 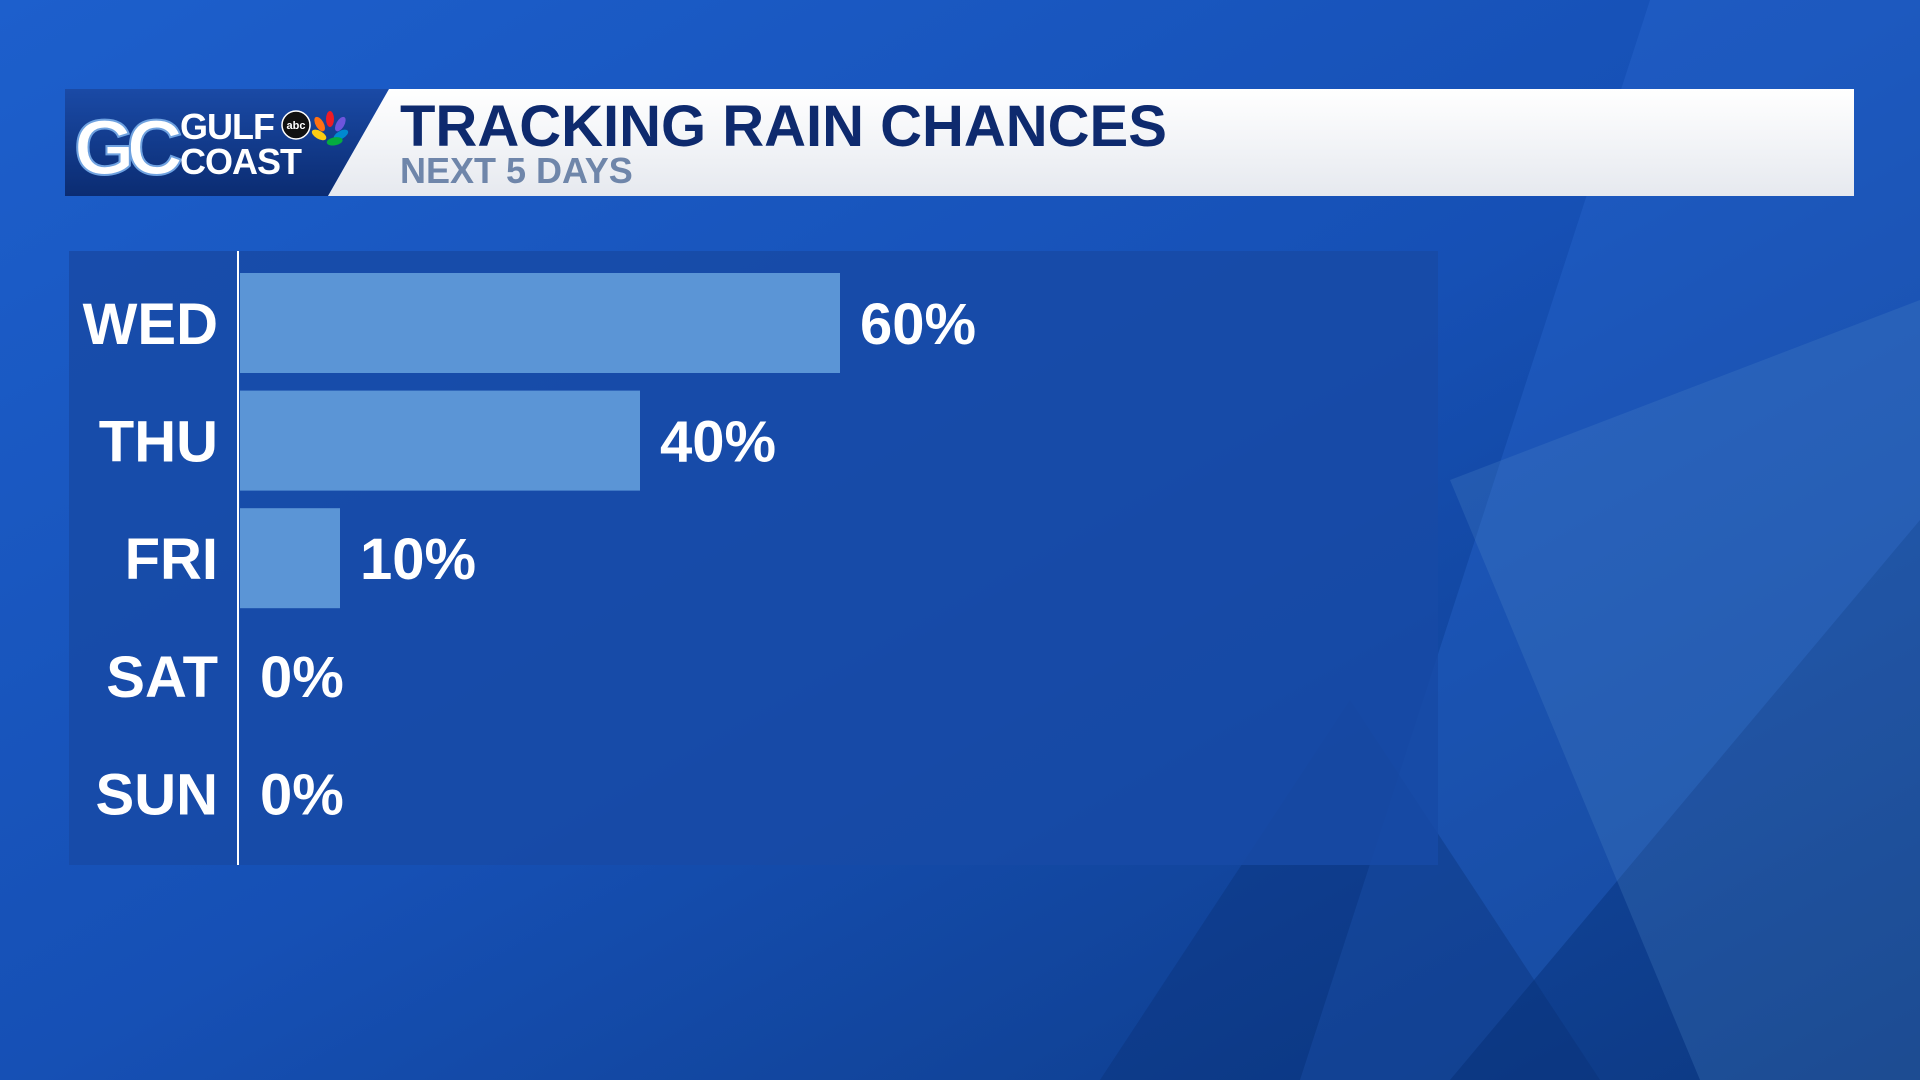 I want to click on y-tick-label: FRI, so click(x=171, y=559).